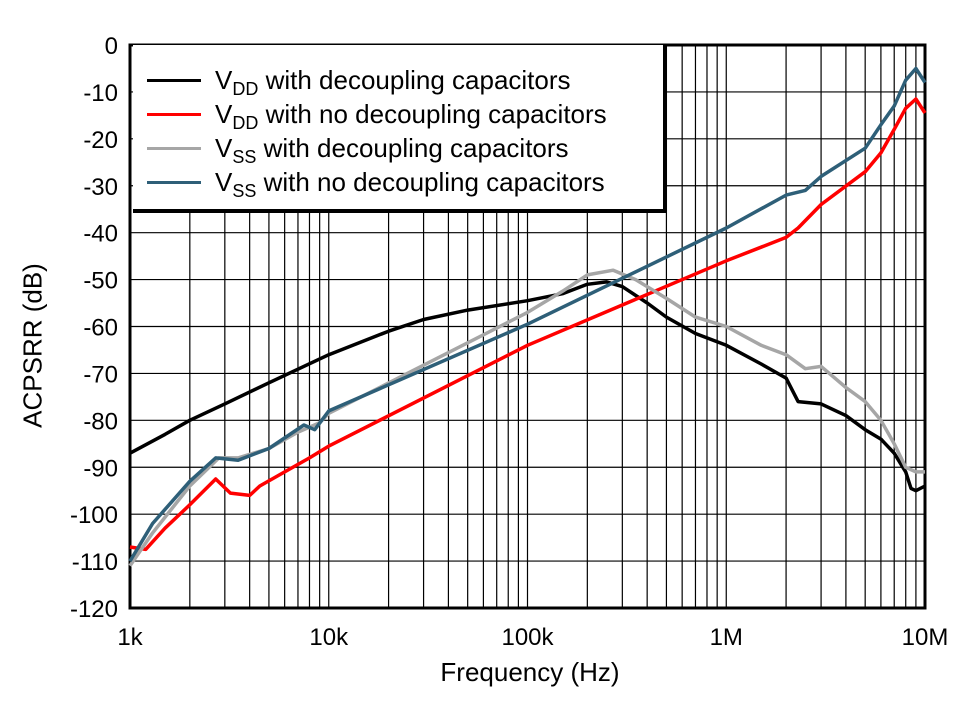 The width and height of the screenshot is (954, 701). I want to click on y-tick-label: -110, so click(95, 562).